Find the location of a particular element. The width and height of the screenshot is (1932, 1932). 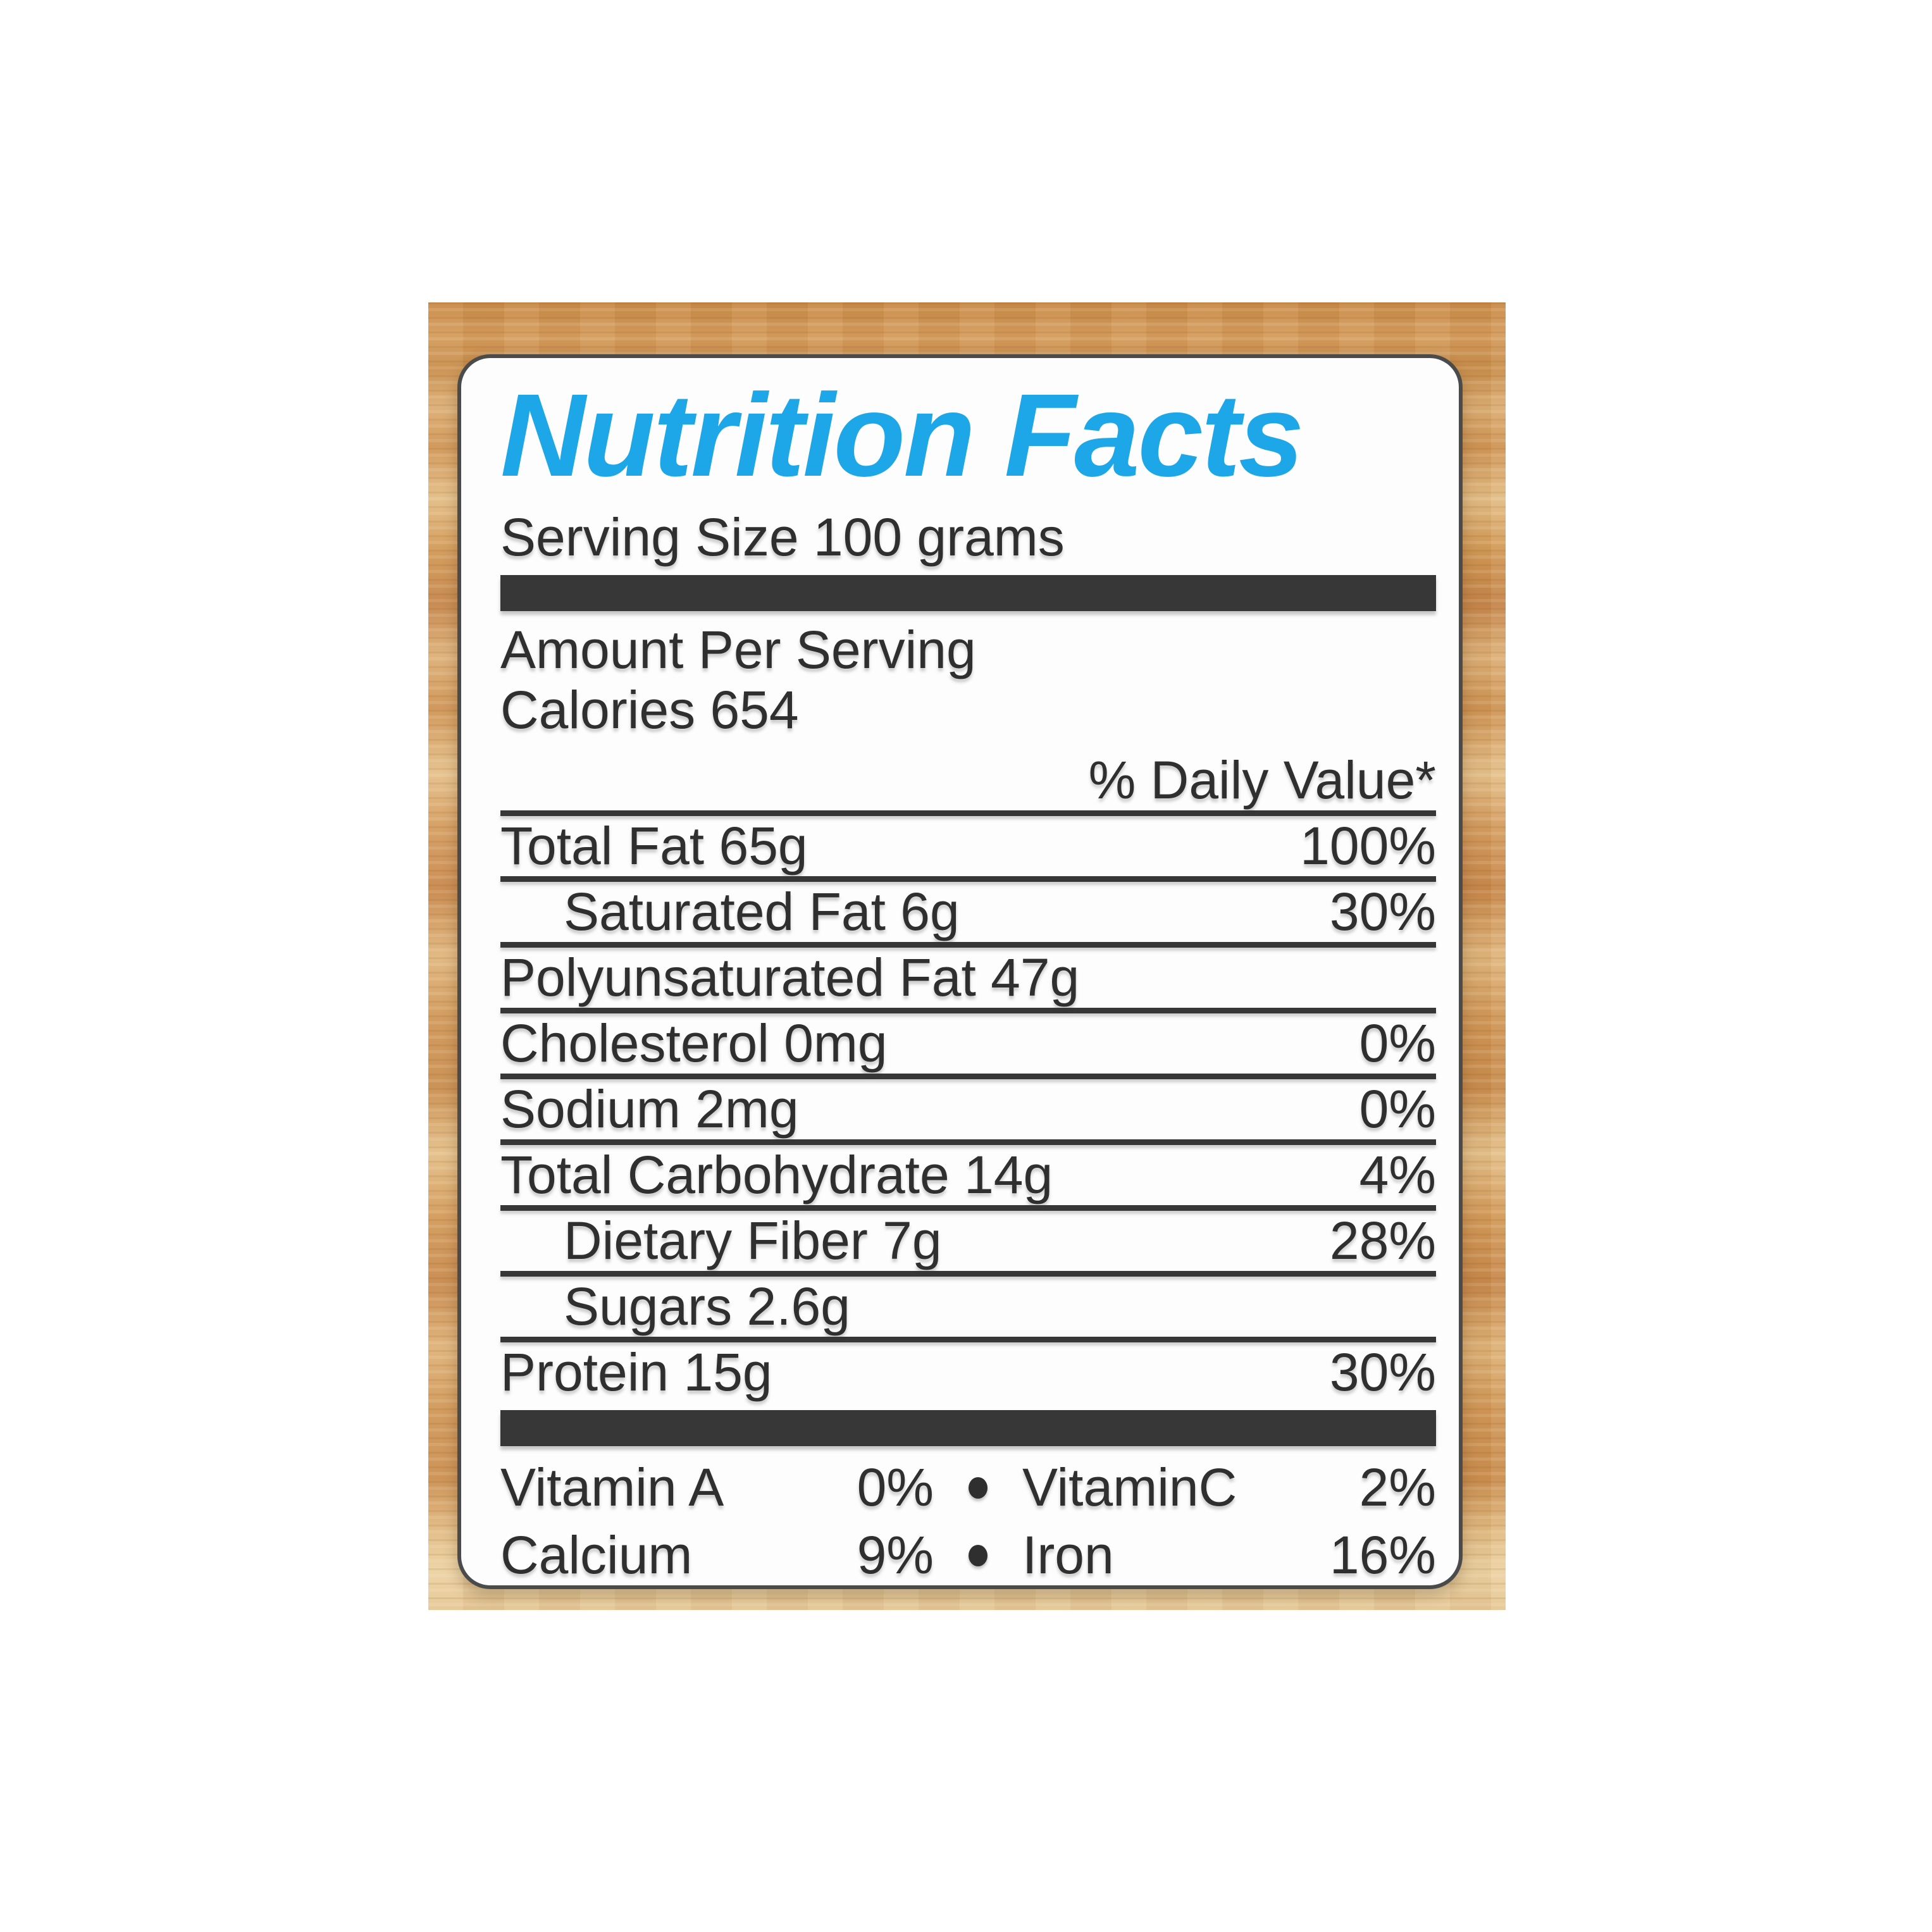

nutrient-row: Total Fat 65g 100% is located at coordinates (968, 846).